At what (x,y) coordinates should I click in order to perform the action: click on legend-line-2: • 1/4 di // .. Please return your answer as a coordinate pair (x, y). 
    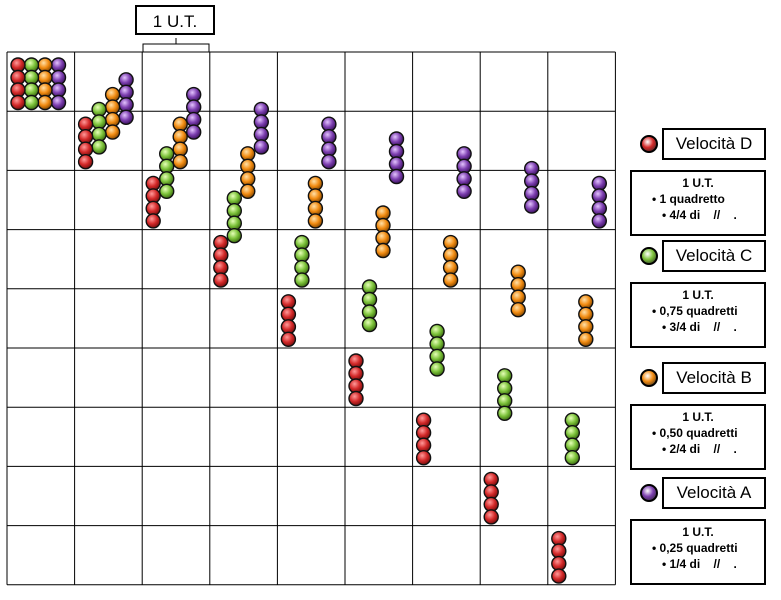
    Looking at the image, I should click on (699, 564).